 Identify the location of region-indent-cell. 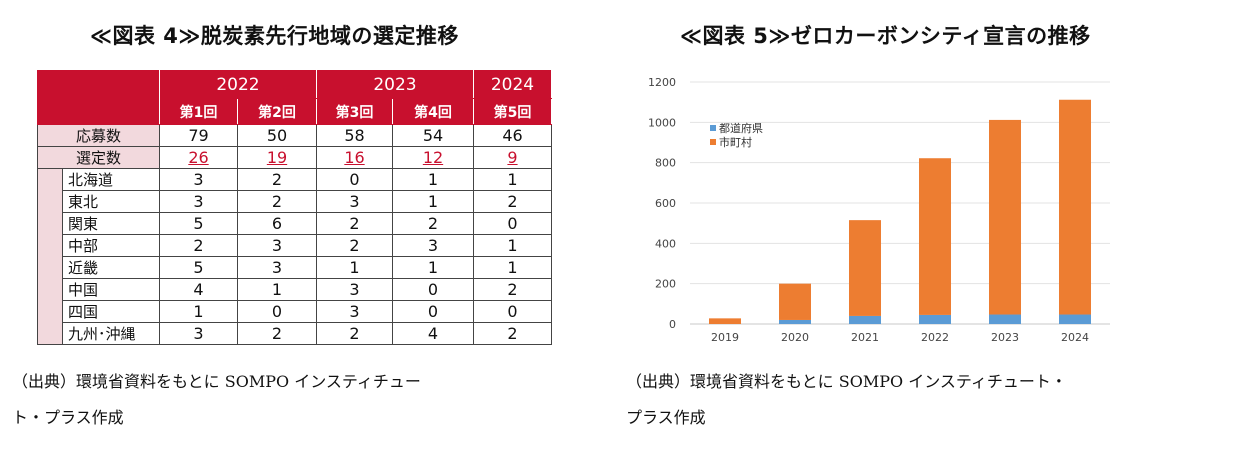
(50, 256).